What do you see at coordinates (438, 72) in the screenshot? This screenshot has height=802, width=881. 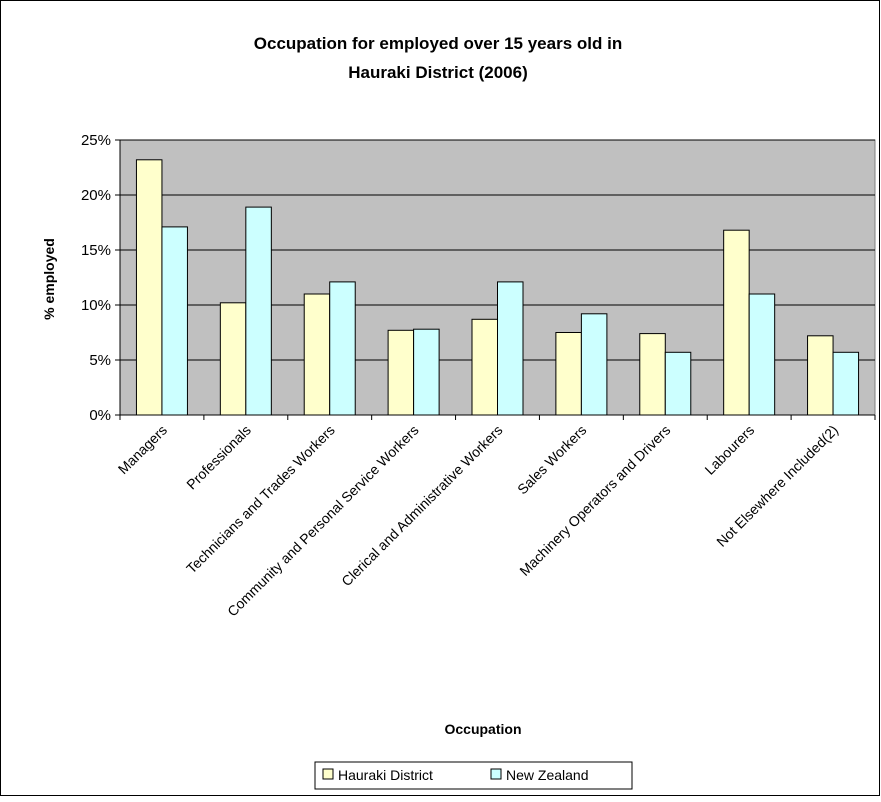 I see `chart-title-line-2: Hauraki District (2006)` at bounding box center [438, 72].